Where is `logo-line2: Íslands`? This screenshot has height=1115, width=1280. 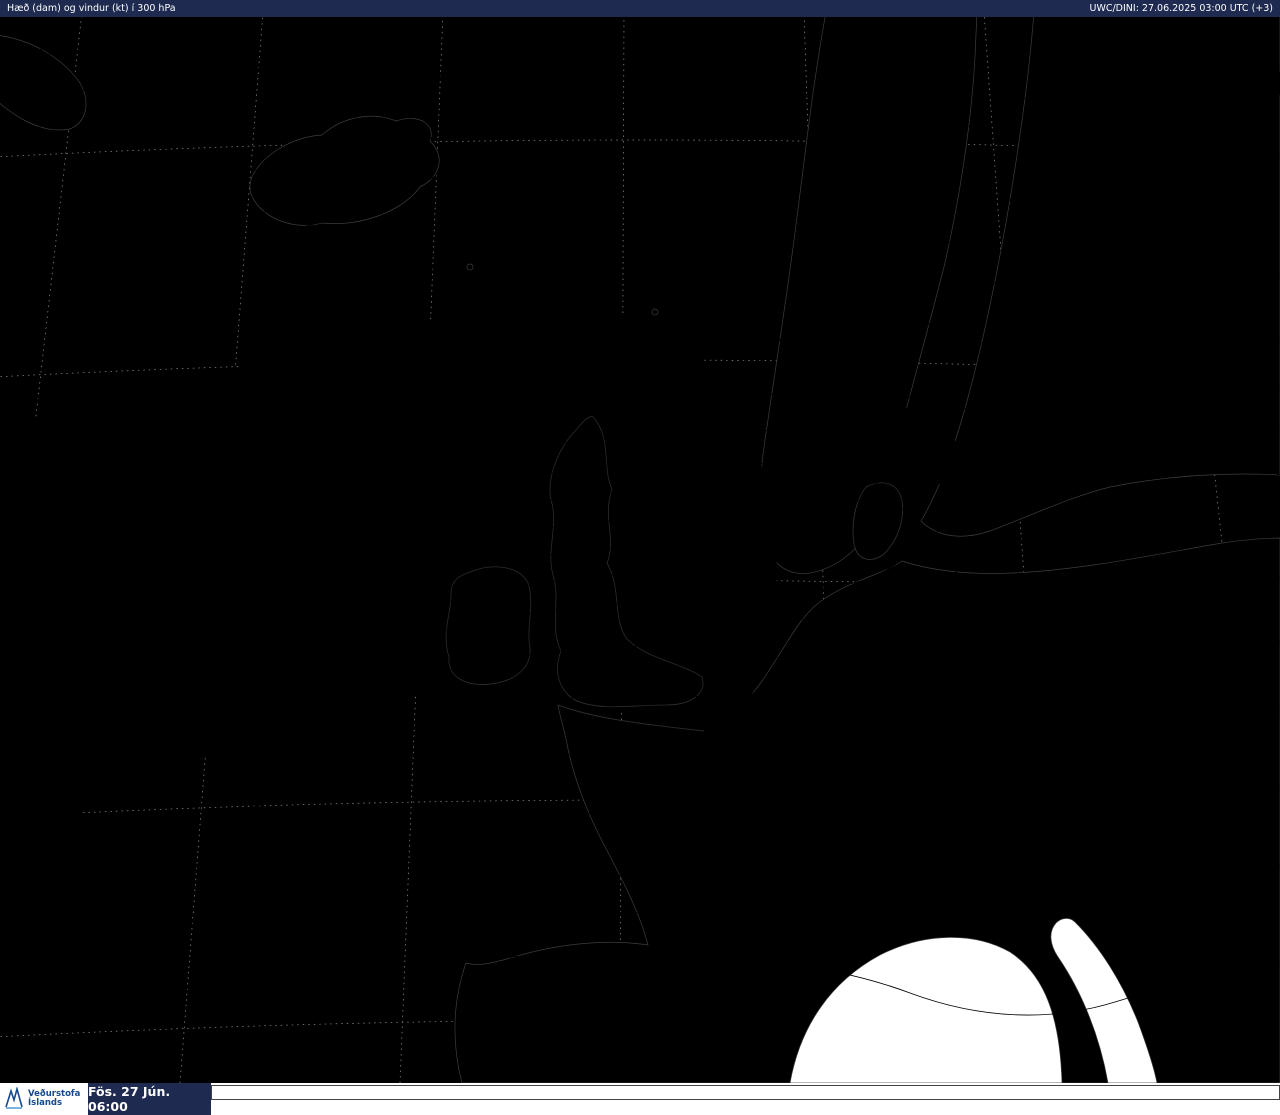 logo-line2: Íslands is located at coordinates (45, 1103).